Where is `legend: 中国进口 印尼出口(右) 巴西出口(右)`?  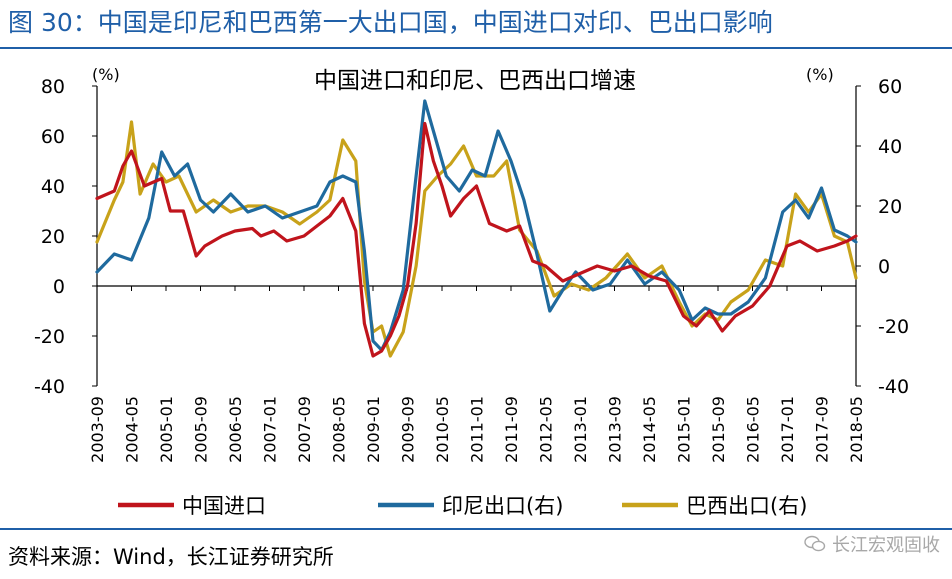
legend: 中国进口 印尼出口(右) 巴西出口(右) is located at coordinates (462, 506).